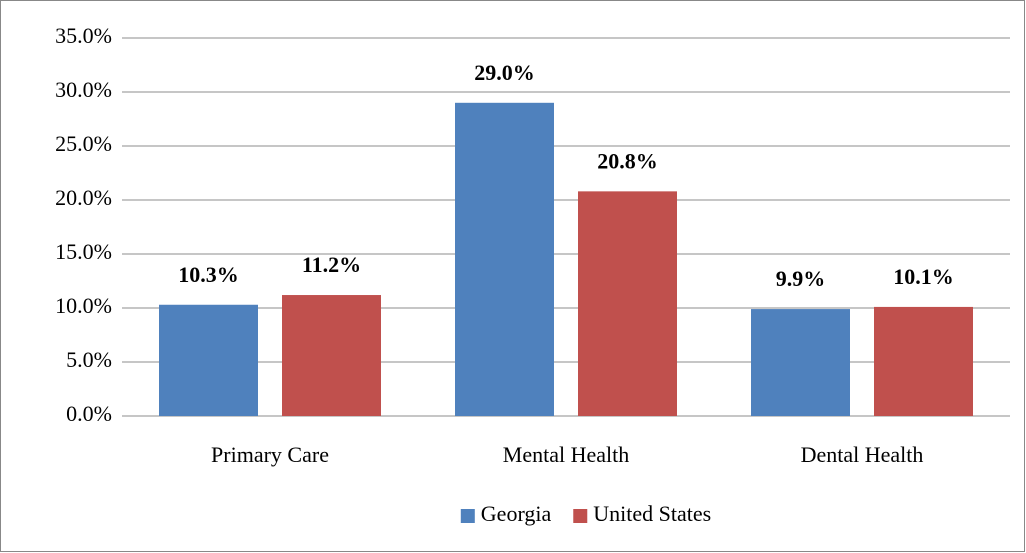 This screenshot has width=1026, height=553. What do you see at coordinates (566, 454) in the screenshot?
I see `x-tick-label: Mental Health` at bounding box center [566, 454].